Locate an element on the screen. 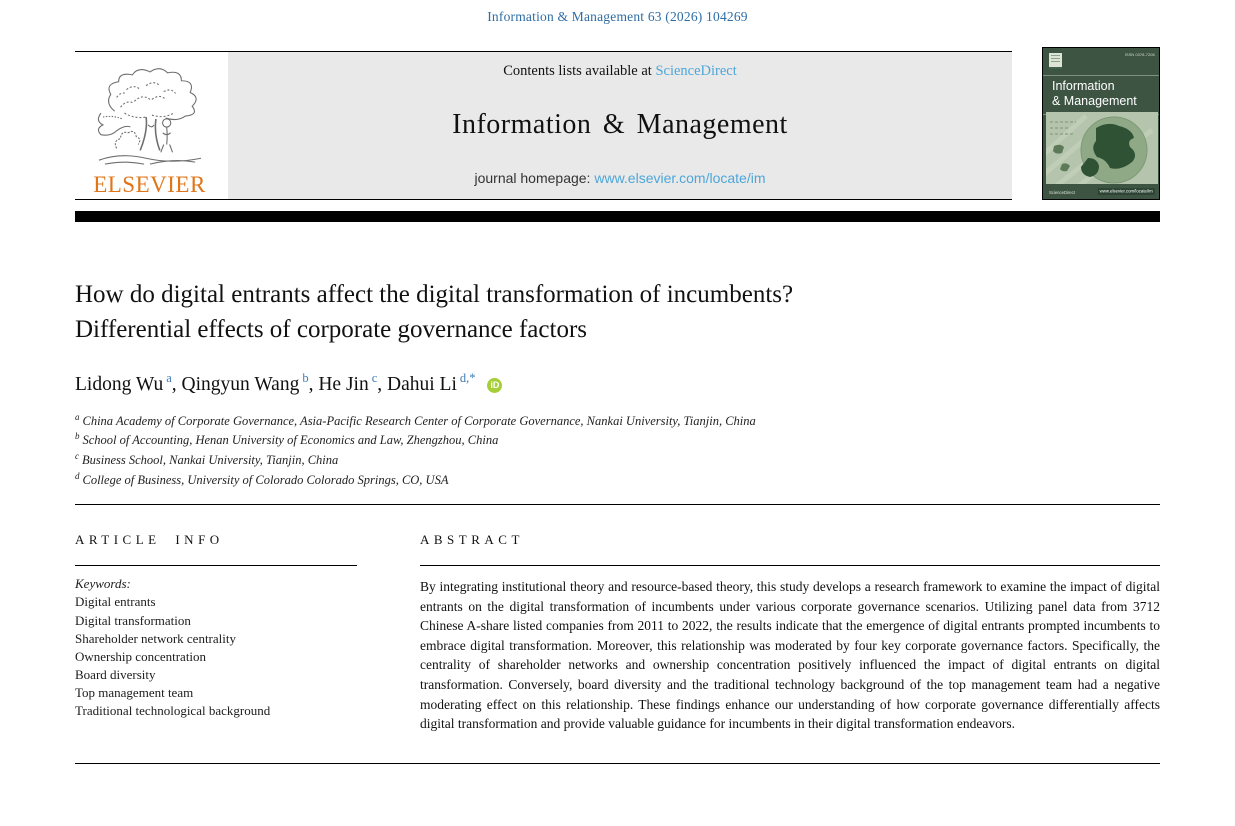 This screenshot has height=826, width=1235. section-bottom-rule is located at coordinates (617, 764).